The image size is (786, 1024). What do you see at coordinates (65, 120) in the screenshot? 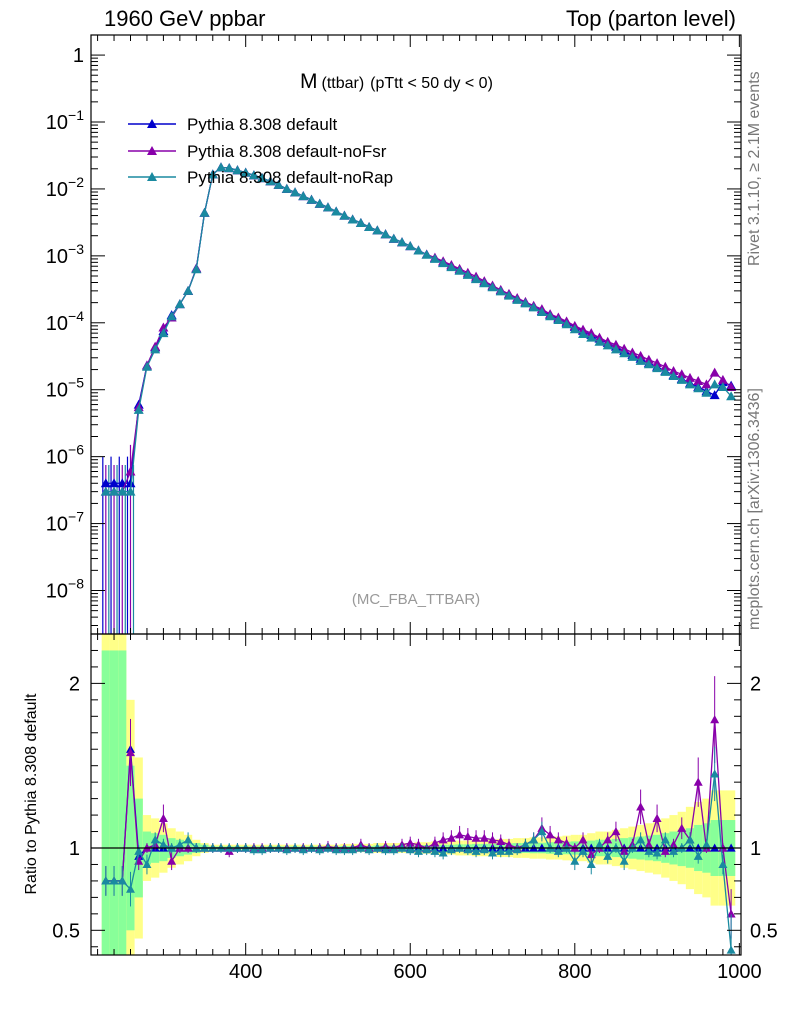
I see `y-tick-label: 10⁻¹` at bounding box center [65, 120].